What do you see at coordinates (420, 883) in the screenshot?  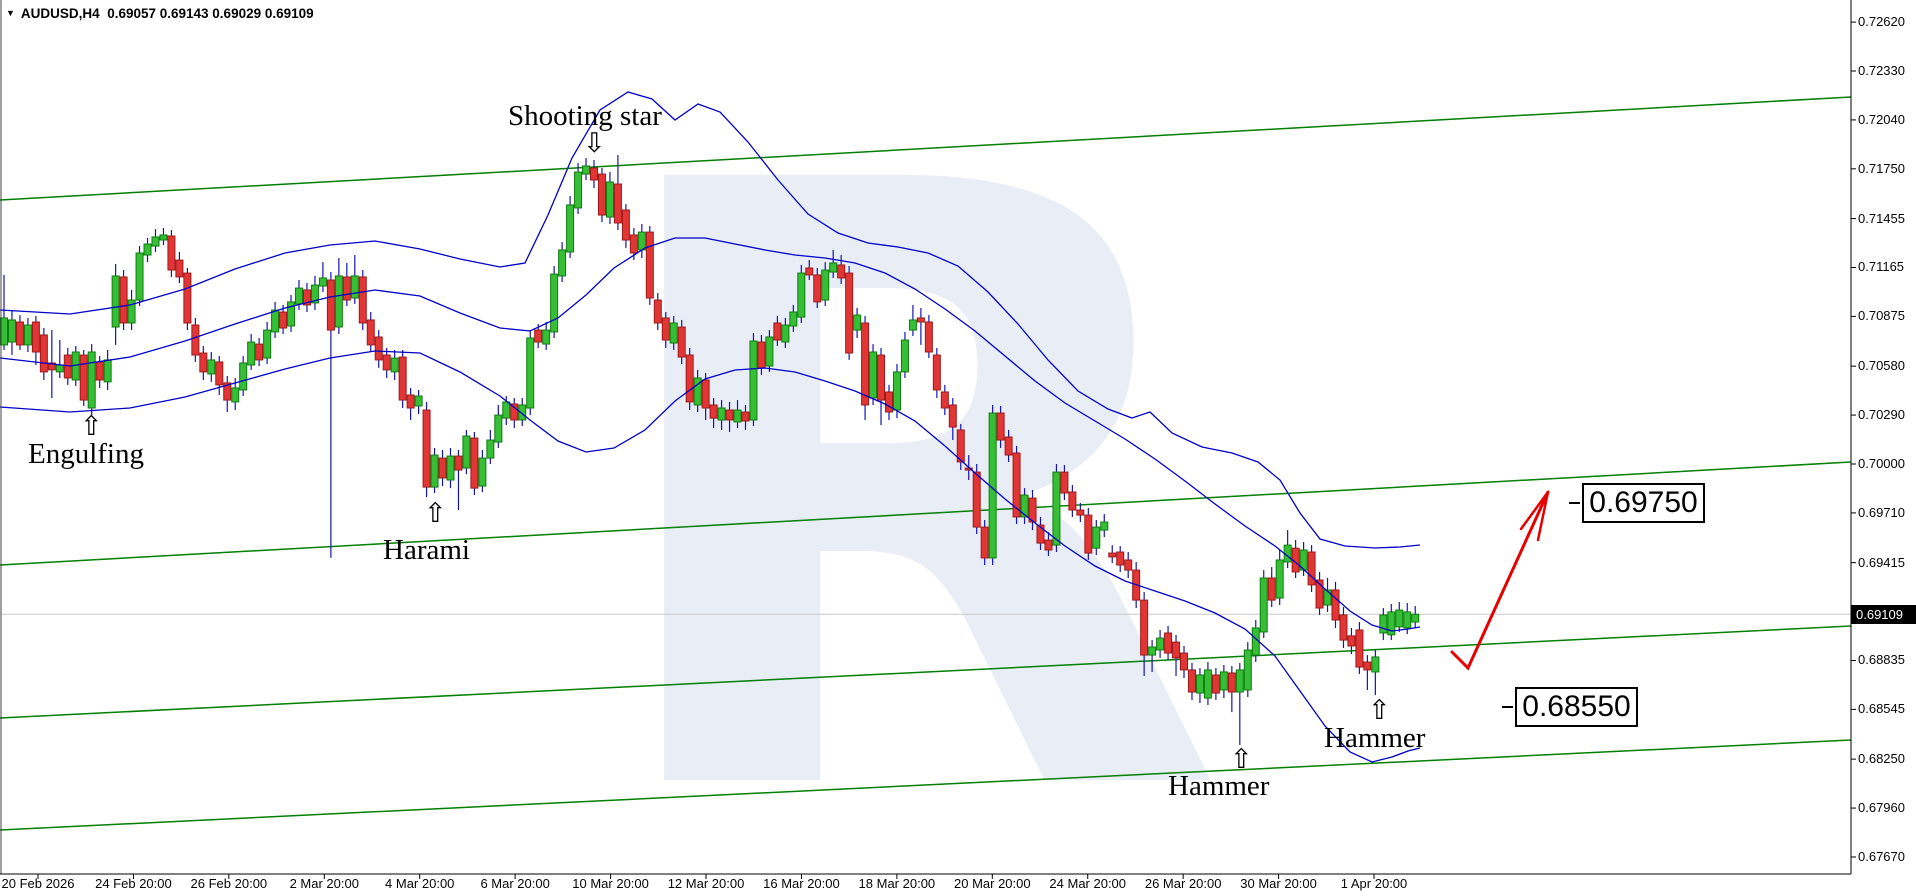 I see `time-axis-label: 4 Mar 20:00` at bounding box center [420, 883].